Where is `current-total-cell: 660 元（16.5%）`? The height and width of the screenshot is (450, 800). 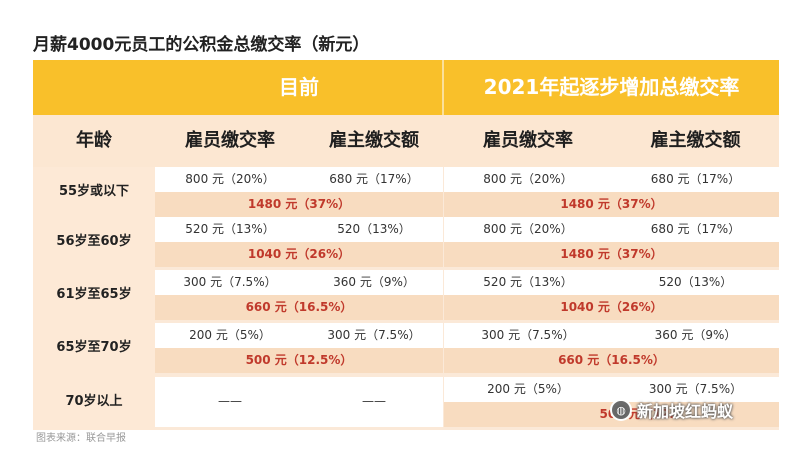
current-total-cell: 660 元（16.5%） is located at coordinates (299, 307).